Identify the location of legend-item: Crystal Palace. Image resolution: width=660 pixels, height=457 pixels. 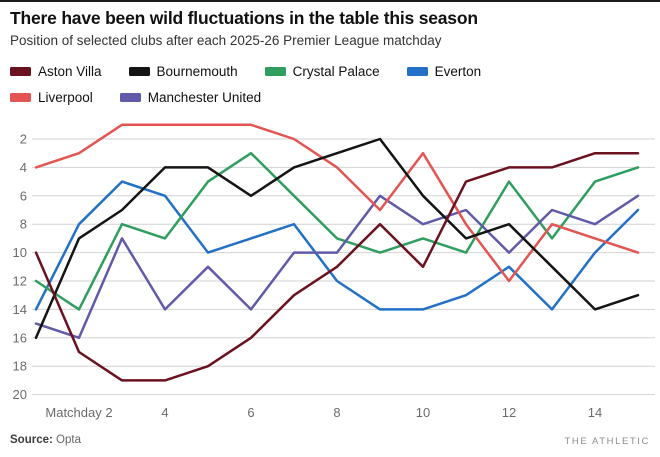
(322, 71).